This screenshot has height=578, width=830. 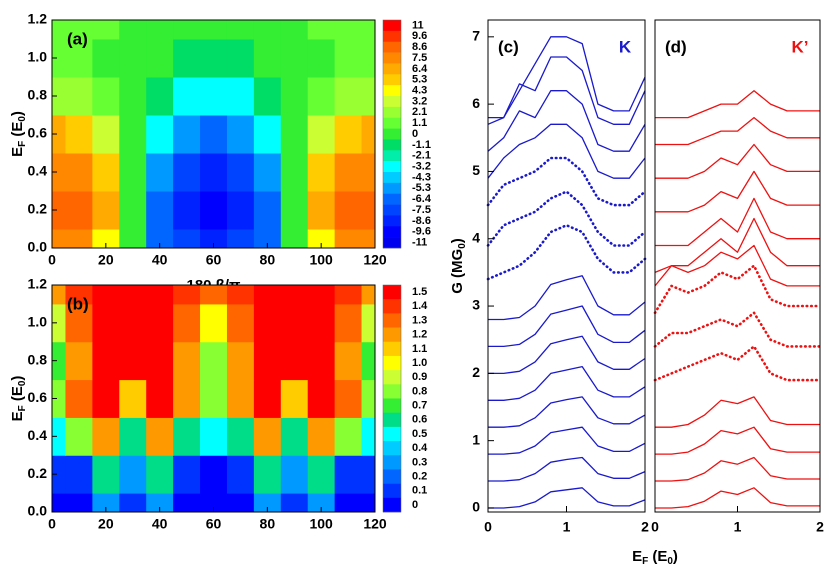 What do you see at coordinates (392, 398) in the screenshot?
I see `colorbar-frame` at bounding box center [392, 398].